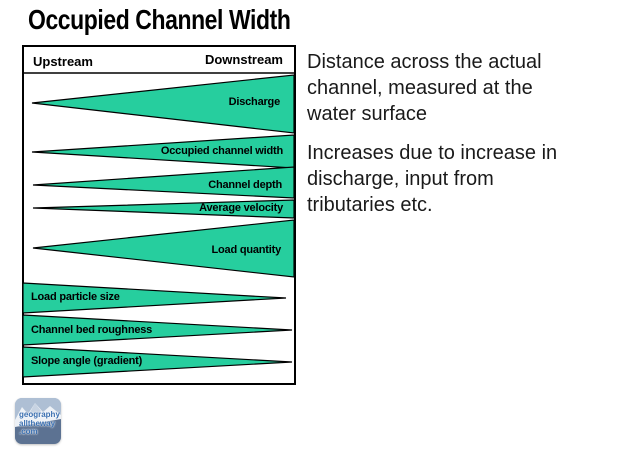  I want to click on logo-wordmark: geography alltheway .com, so click(39, 423).